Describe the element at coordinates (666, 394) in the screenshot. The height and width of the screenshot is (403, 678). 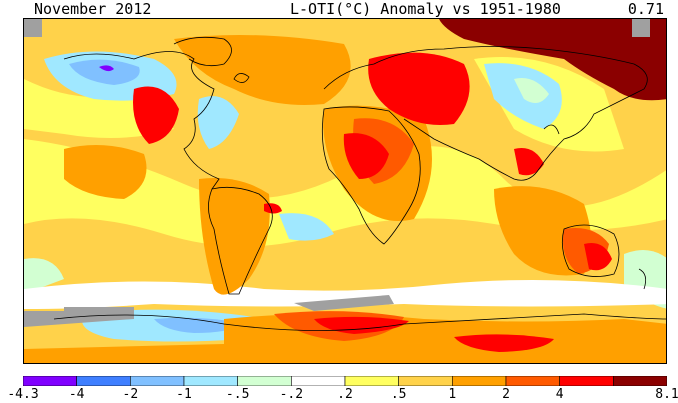
I see `legend-tick-label: 8.1` at that location.